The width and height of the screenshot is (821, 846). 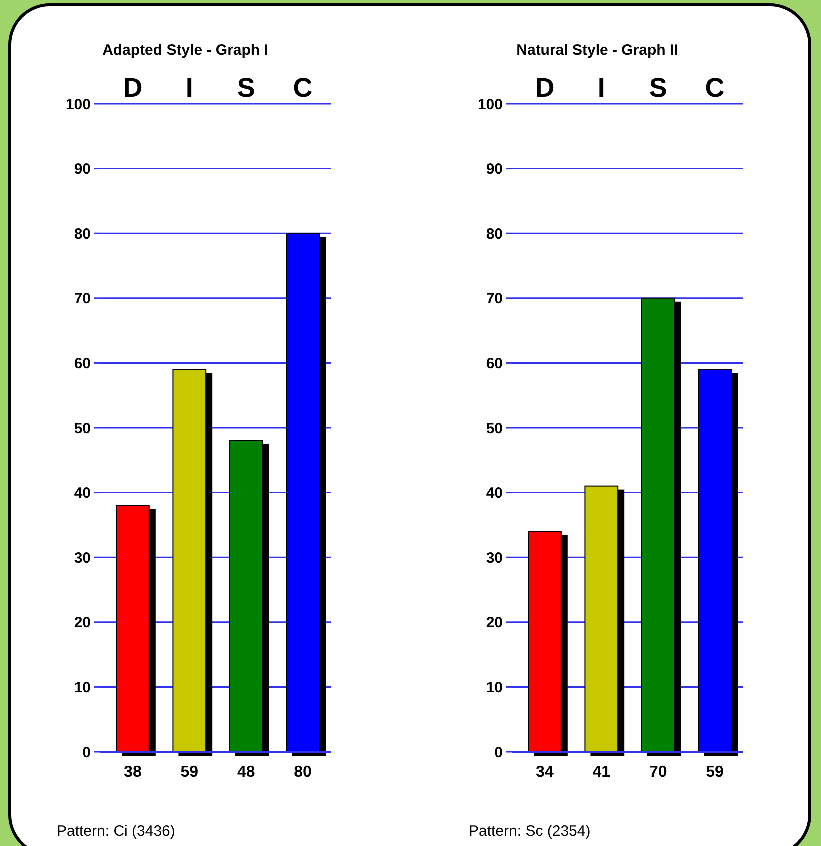 What do you see at coordinates (597, 50) in the screenshot?
I see `chart-title: Natural Style - Graph II` at bounding box center [597, 50].